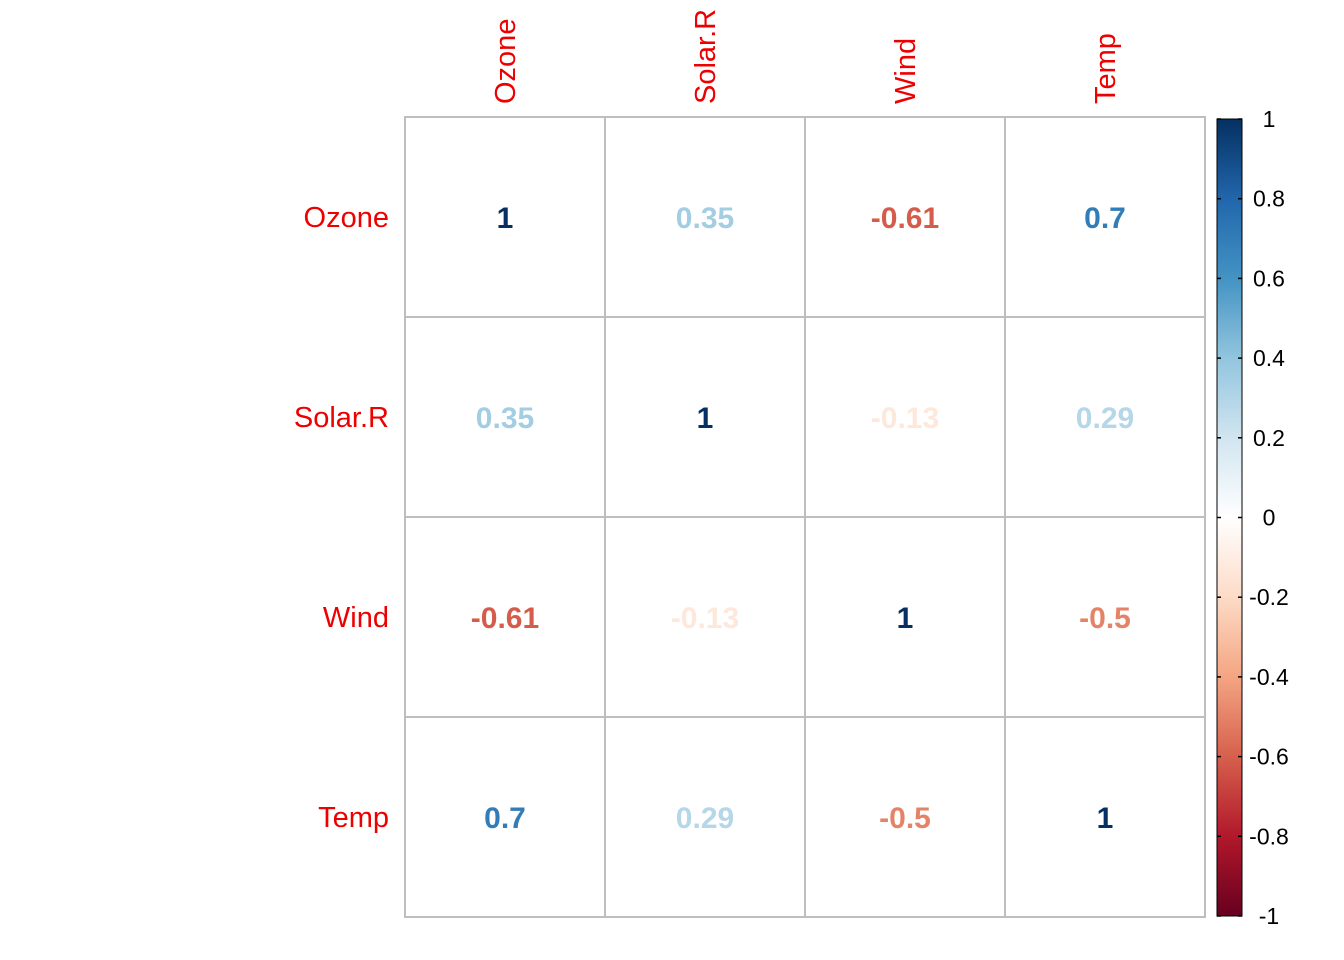 The height and width of the screenshot is (960, 1344). What do you see at coordinates (1269, 597) in the screenshot?
I see `color-legend-tick-label: -0.2` at bounding box center [1269, 597].